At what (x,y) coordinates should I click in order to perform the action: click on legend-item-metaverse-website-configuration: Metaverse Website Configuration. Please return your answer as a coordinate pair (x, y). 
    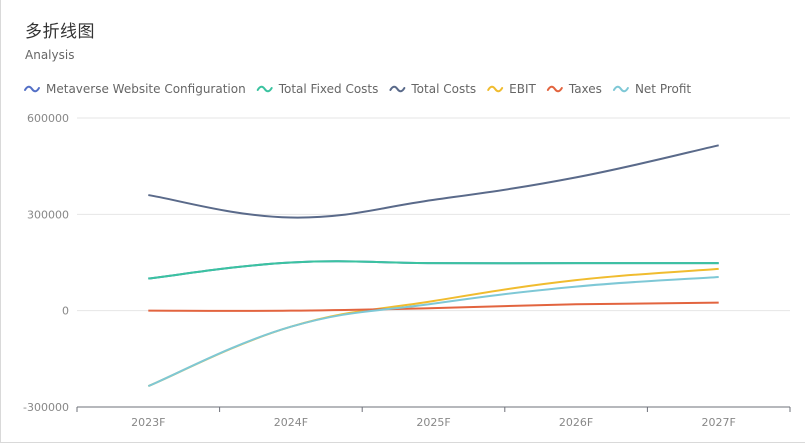
    Looking at the image, I should click on (135, 89).